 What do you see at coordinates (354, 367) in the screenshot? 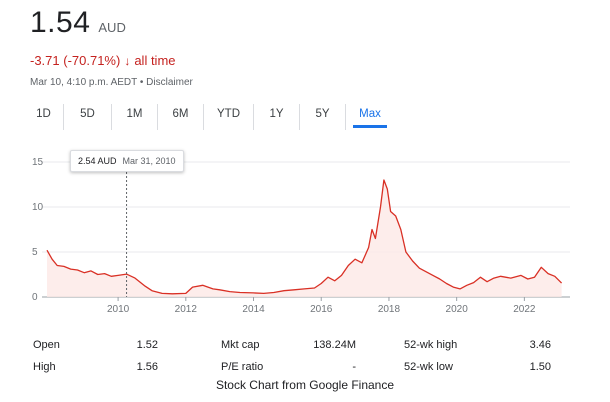
I see `pe-value: -` at bounding box center [354, 367].